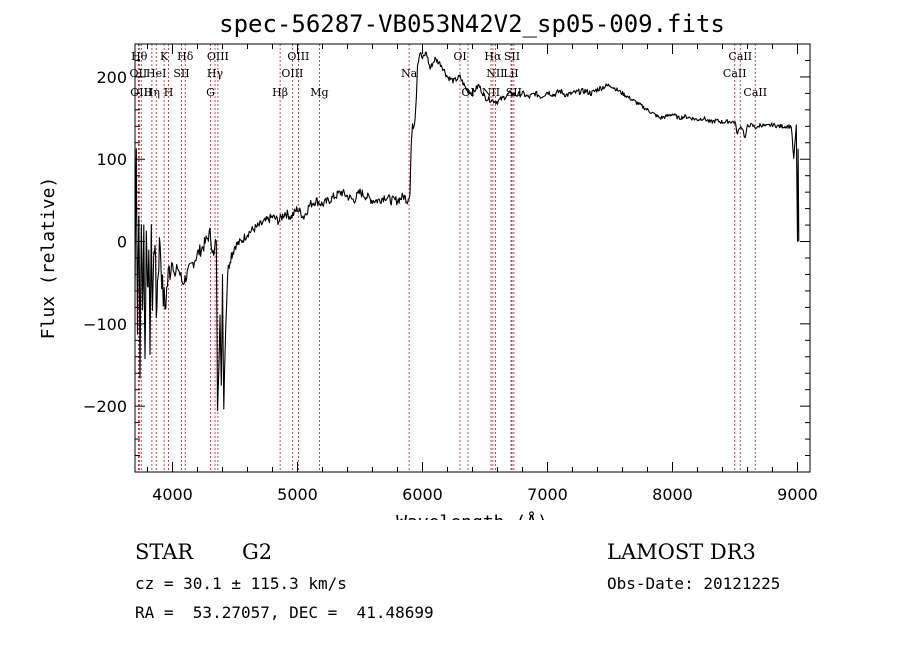 Image resolution: width=900 pixels, height=649 pixels. Describe the element at coordinates (156, 73) in the screenshot. I see `line-marker-label: HeI` at that location.